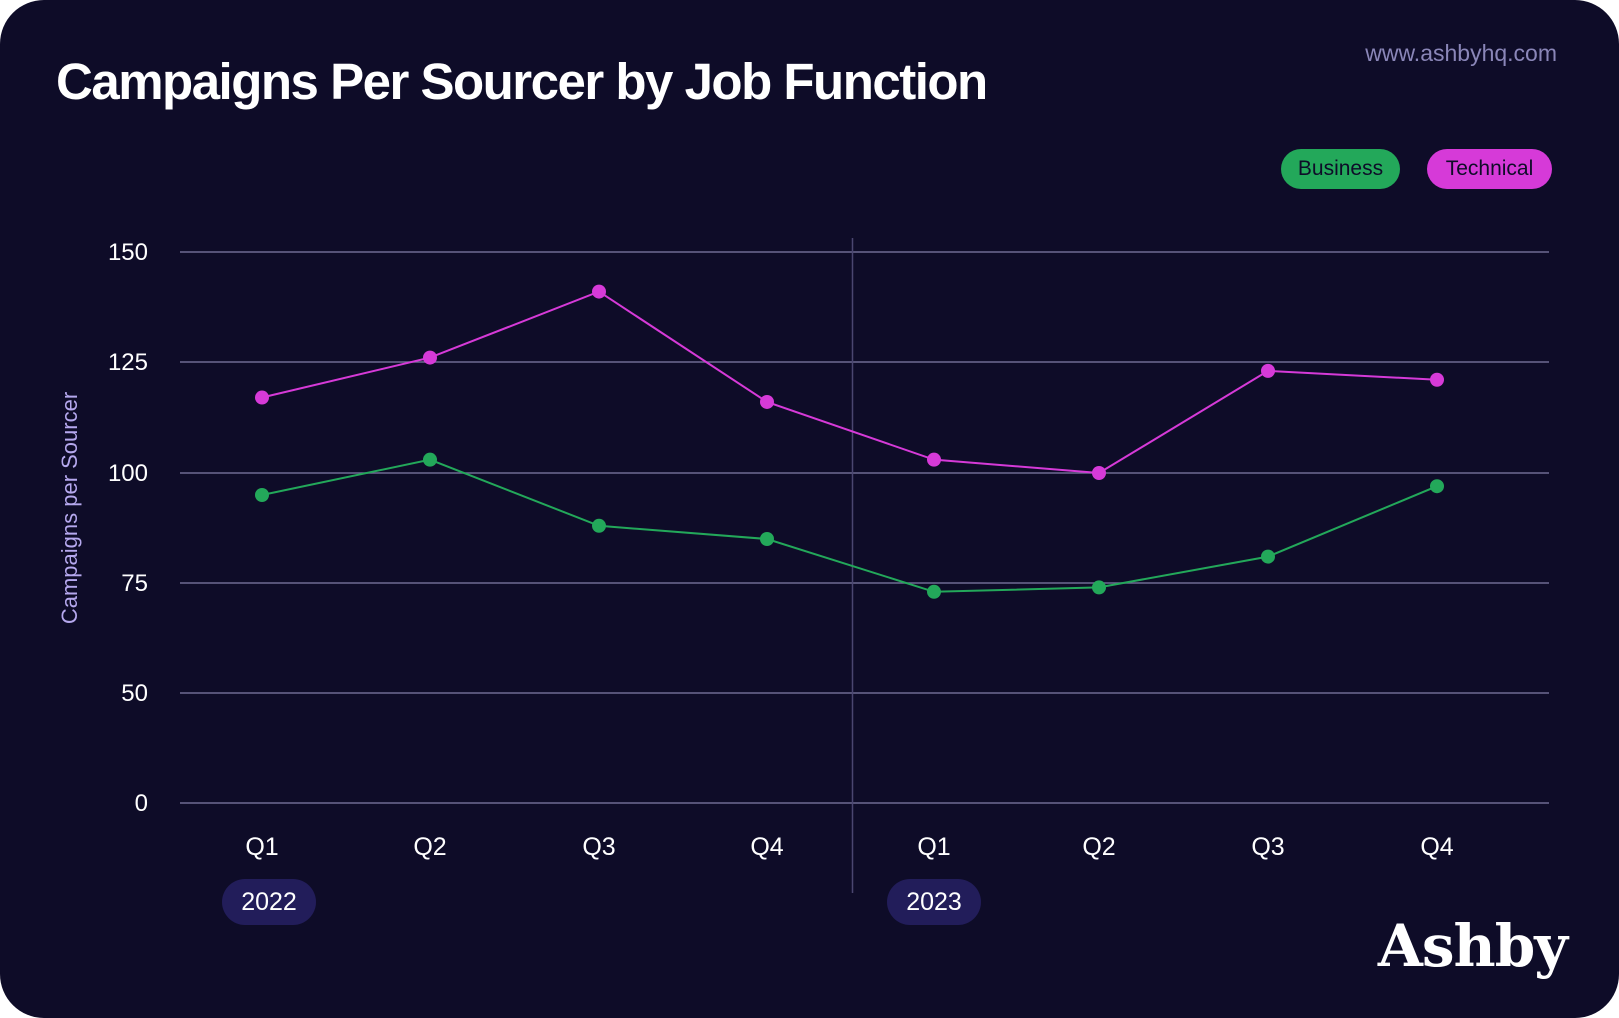  What do you see at coordinates (1461, 53) in the screenshot?
I see `website-url: www.ashbyhq.com` at bounding box center [1461, 53].